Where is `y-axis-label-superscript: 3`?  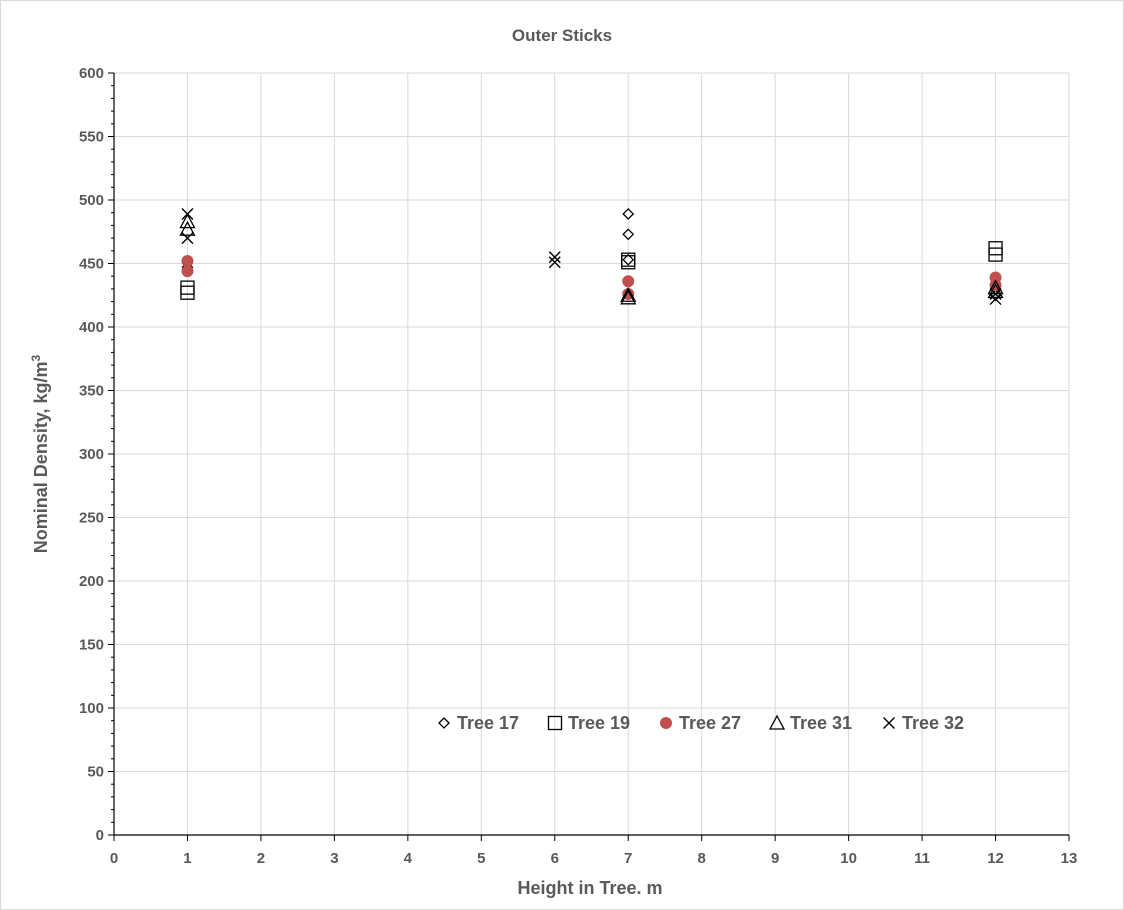 y-axis-label-superscript: 3 is located at coordinates (36, 357).